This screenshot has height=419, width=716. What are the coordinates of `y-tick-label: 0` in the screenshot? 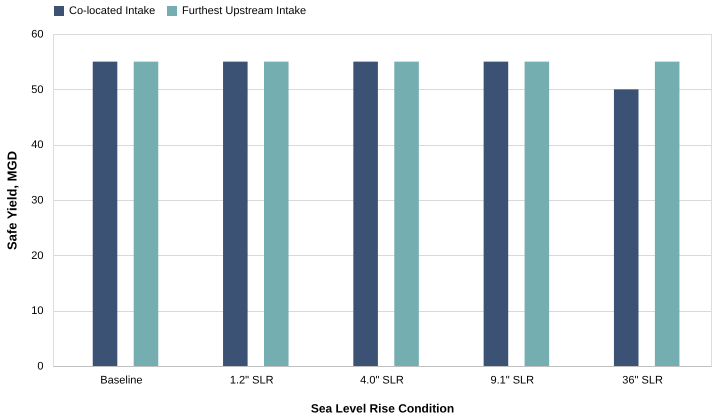 It's located at (40, 366).